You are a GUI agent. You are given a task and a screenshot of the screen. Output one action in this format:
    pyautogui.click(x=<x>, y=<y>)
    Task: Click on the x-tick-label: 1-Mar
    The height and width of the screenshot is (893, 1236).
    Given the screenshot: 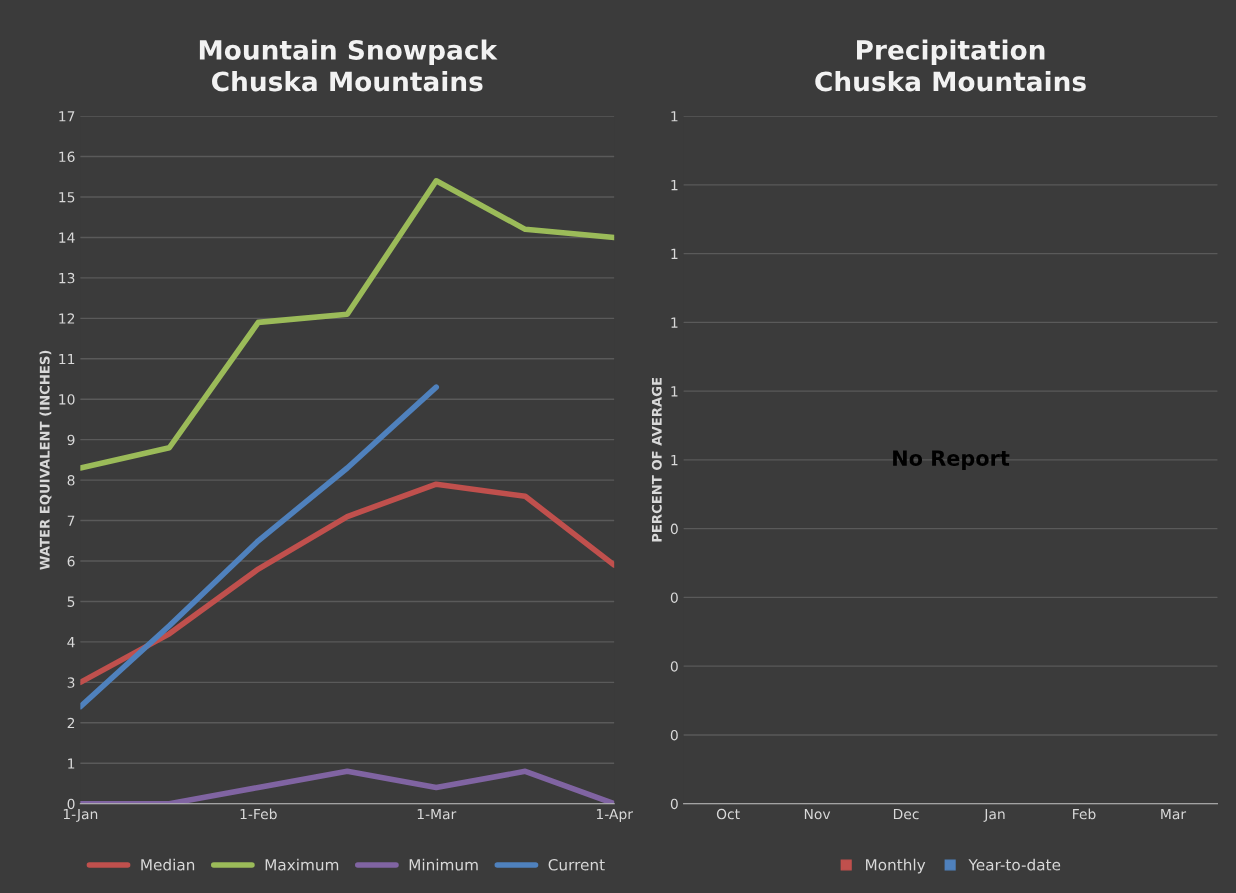 What is the action you would take?
    pyautogui.click(x=437, y=814)
    